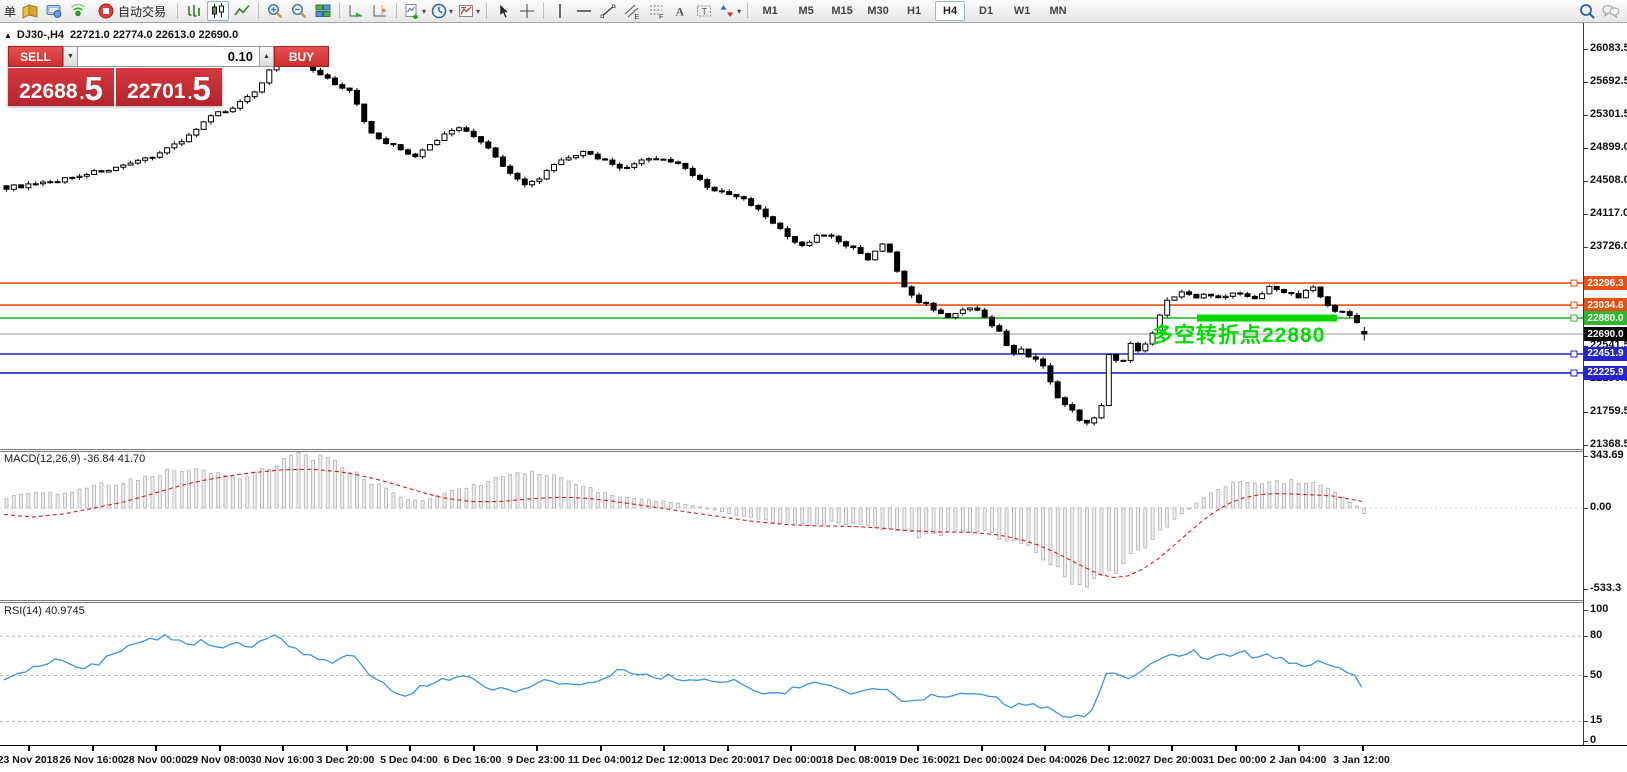  Describe the element at coordinates (155, 760) in the screenshot. I see `time-axis-label: 28 Nov 00:00` at that location.